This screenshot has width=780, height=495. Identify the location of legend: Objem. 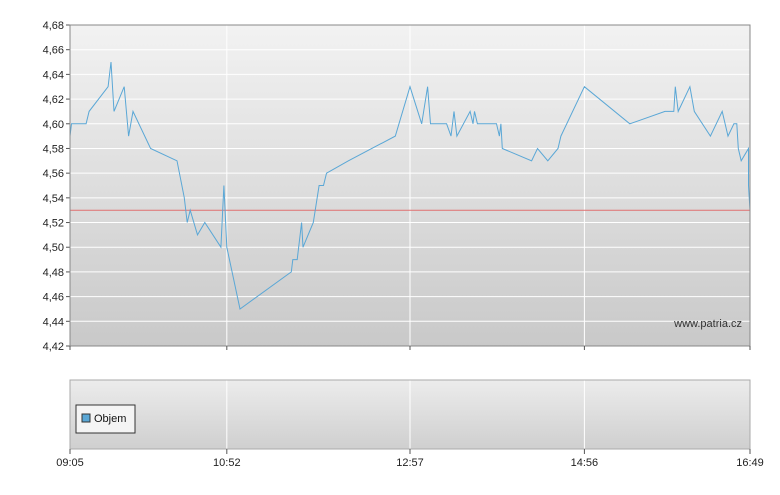
(105, 419).